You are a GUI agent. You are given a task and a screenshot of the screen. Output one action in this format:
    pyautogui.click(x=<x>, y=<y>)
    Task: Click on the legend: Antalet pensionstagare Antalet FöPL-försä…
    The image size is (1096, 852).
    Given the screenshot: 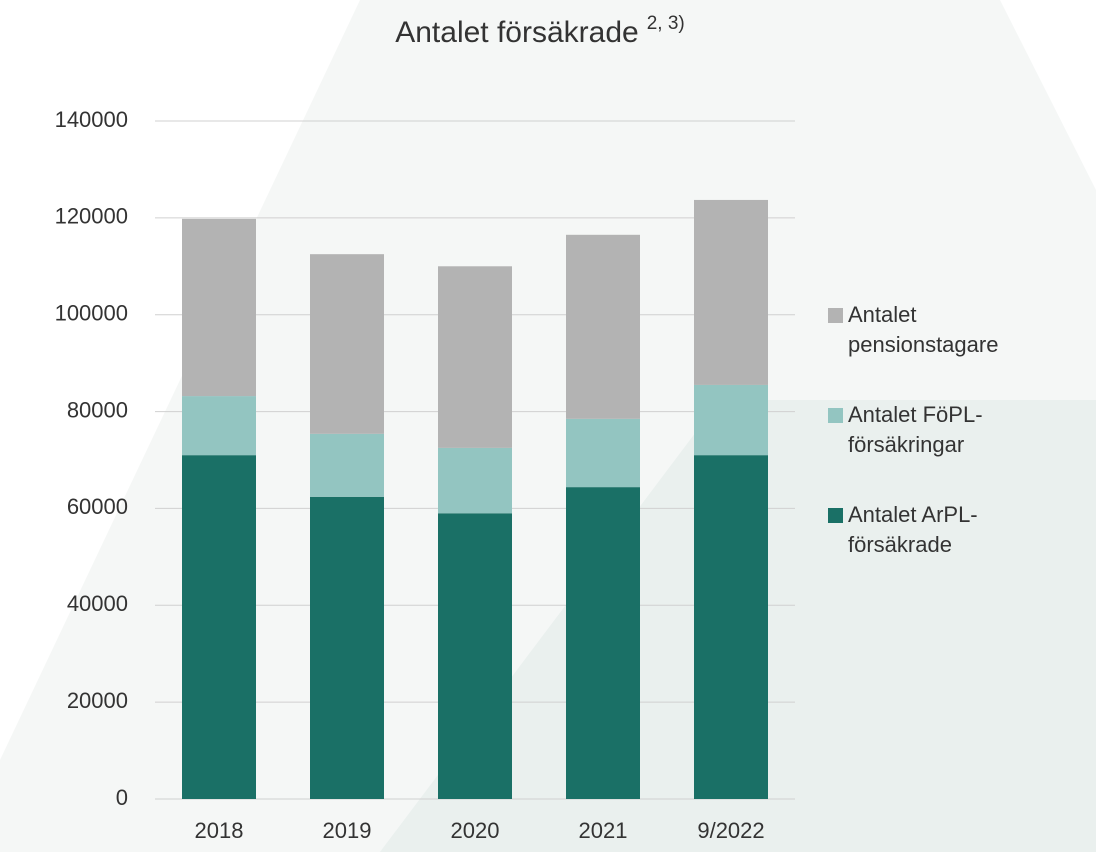 What is the action you would take?
    pyautogui.click(x=928, y=450)
    